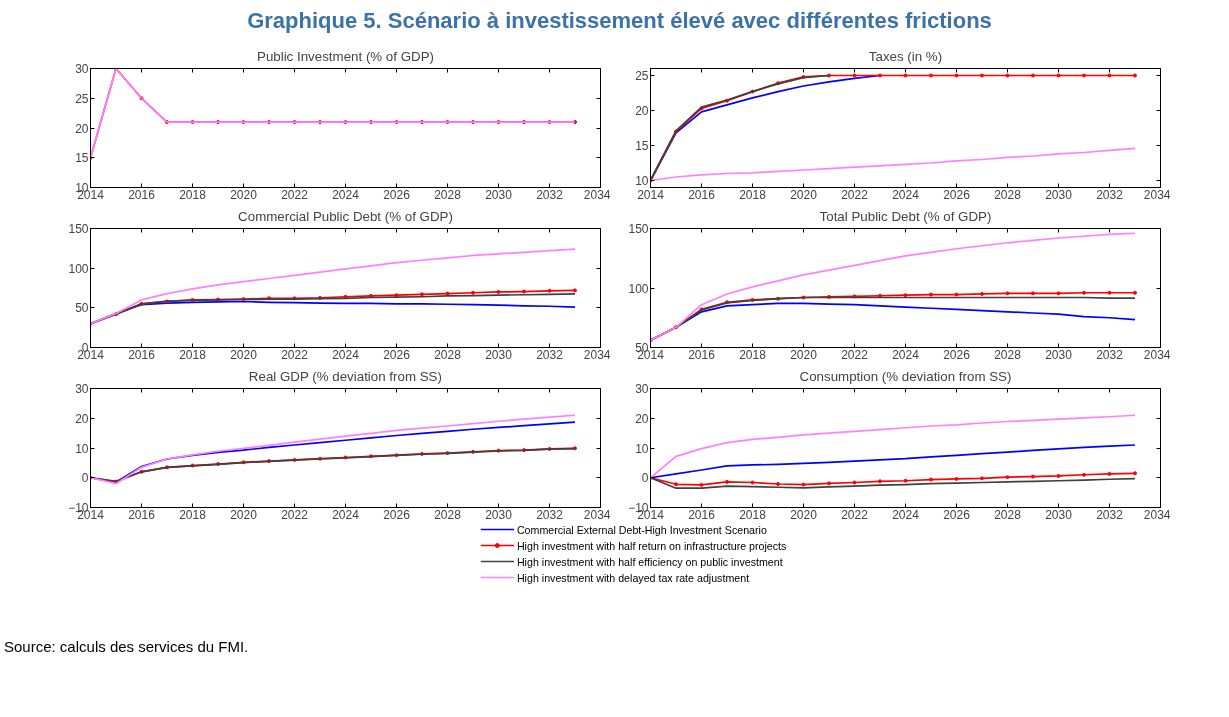 The width and height of the screenshot is (1229, 717). I want to click on chart-title: Real GDP (% deviation from SS), so click(345, 376).